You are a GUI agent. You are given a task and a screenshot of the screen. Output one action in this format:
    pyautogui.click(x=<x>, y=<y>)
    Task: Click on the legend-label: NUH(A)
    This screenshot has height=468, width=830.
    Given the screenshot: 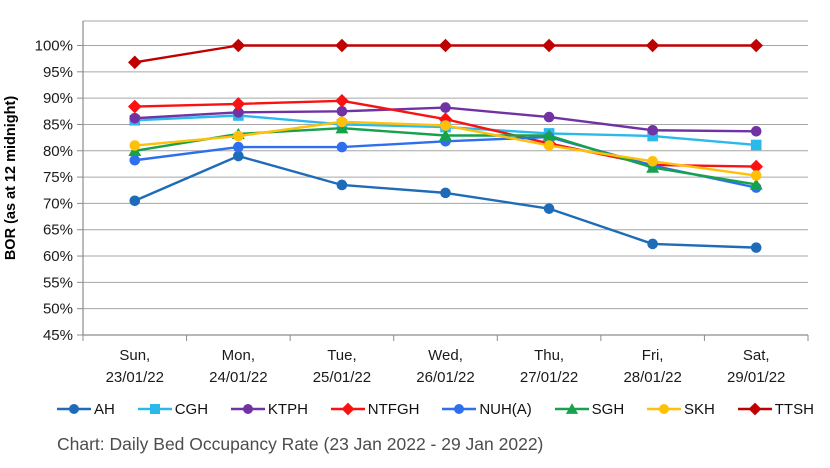 What is the action you would take?
    pyautogui.click(x=505, y=409)
    